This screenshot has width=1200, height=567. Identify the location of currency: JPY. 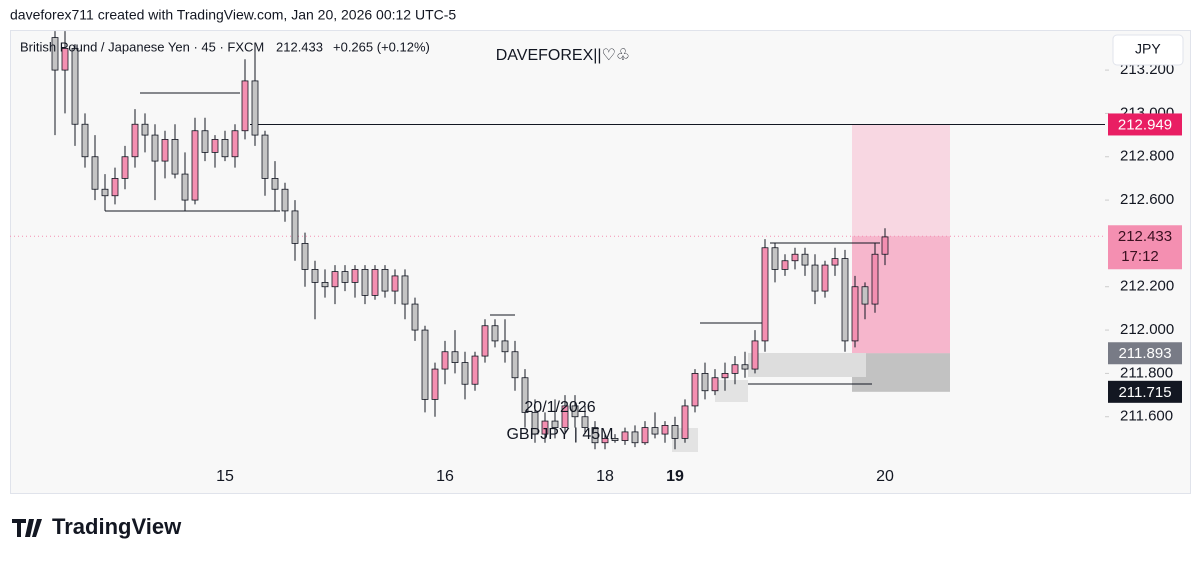
(1148, 49).